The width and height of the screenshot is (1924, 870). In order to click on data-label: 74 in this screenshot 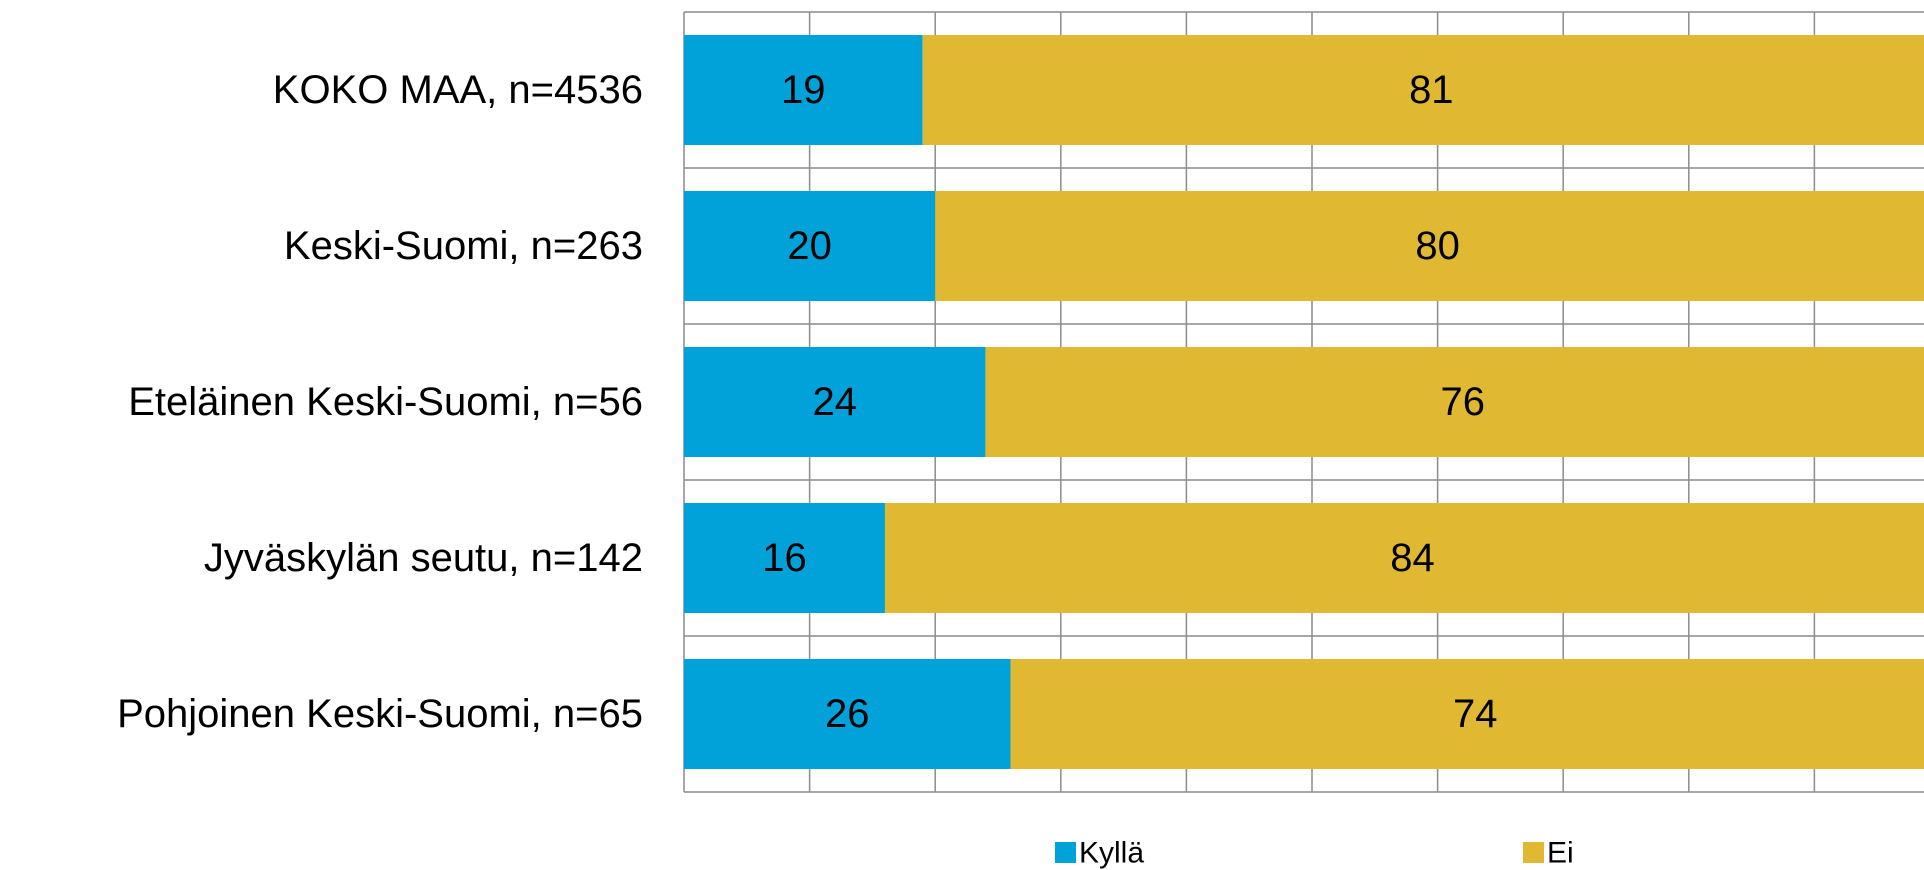, I will do `click(1475, 714)`.